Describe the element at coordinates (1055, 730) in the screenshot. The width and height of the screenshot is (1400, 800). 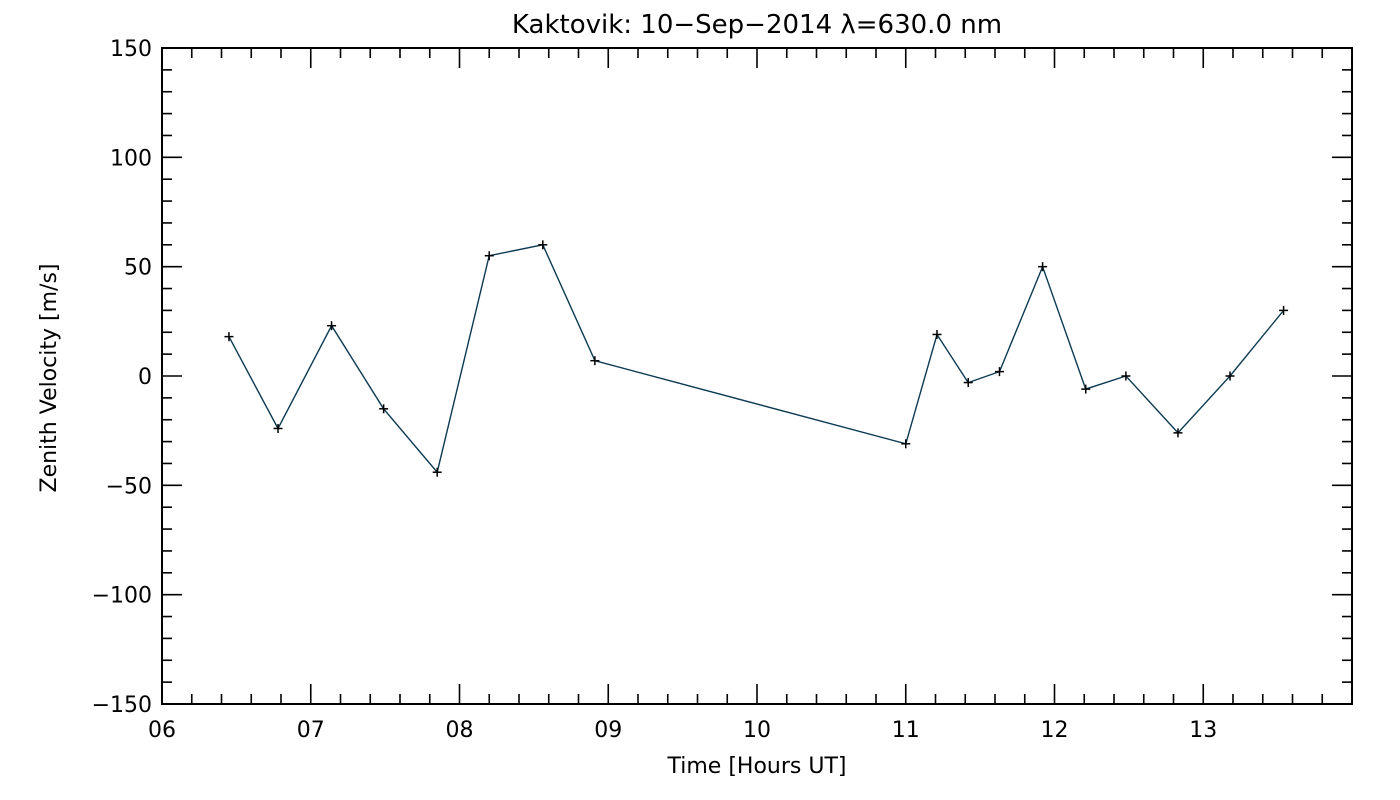
I see `x-tick-label: 12` at that location.